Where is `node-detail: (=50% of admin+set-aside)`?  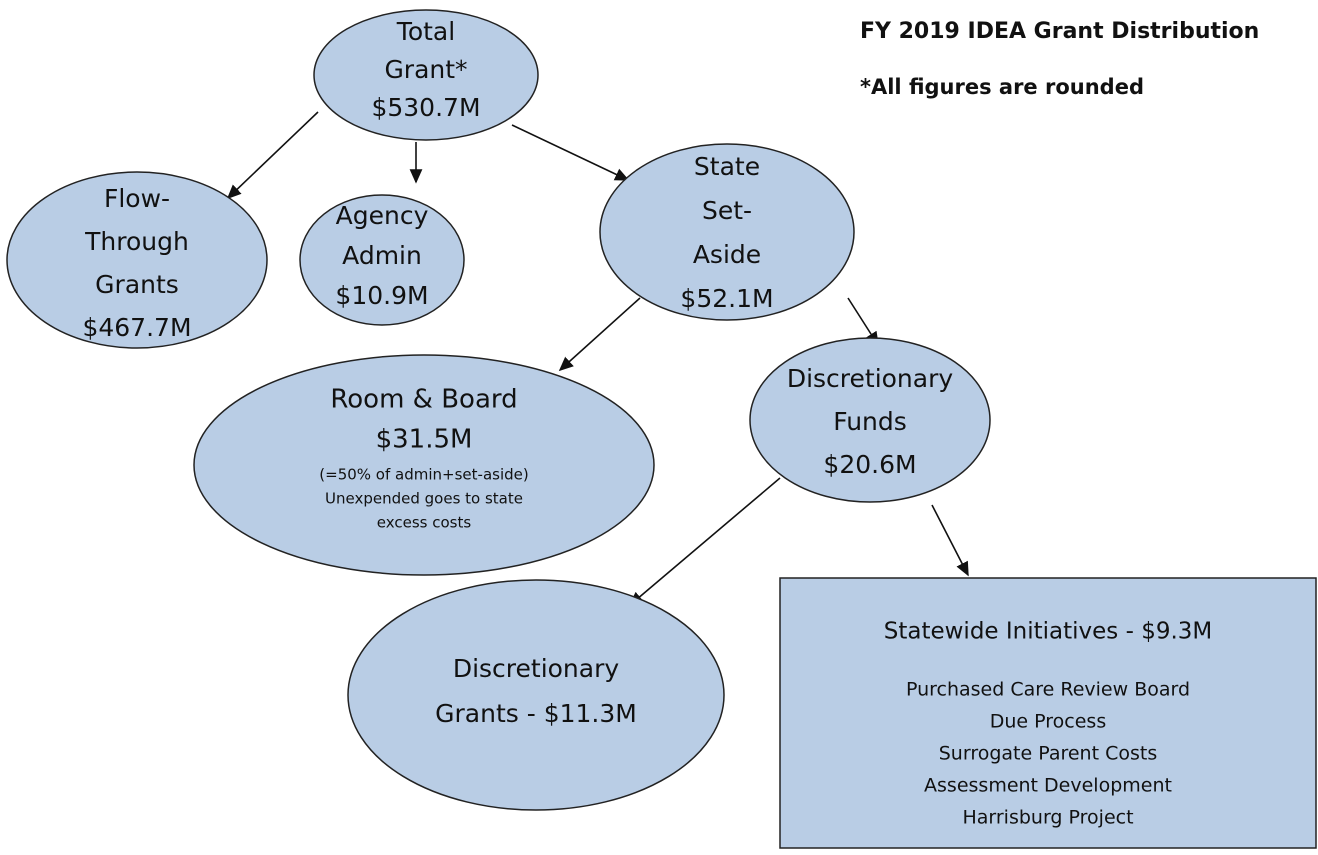
node-detail: (=50% of admin+set-aside) is located at coordinates (423, 475).